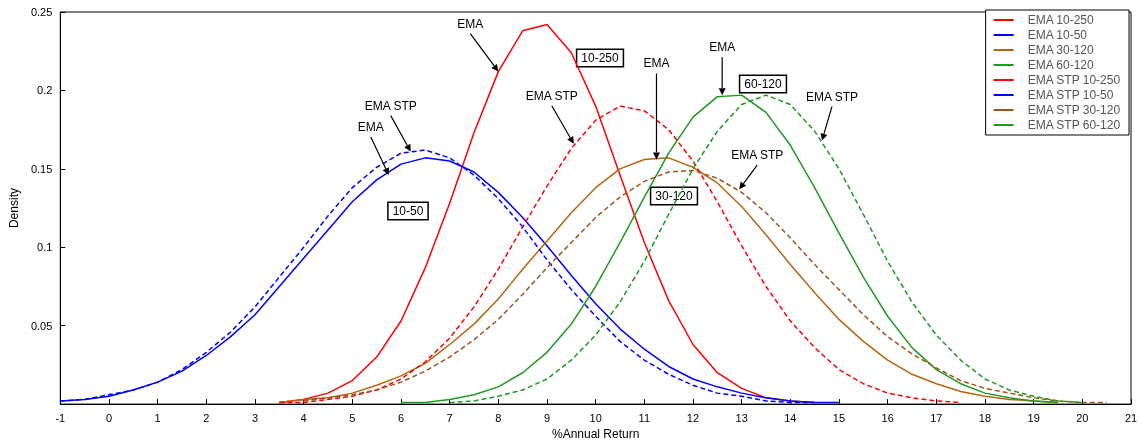  What do you see at coordinates (401, 417) in the screenshot?
I see `x-tick-label: 6` at bounding box center [401, 417].